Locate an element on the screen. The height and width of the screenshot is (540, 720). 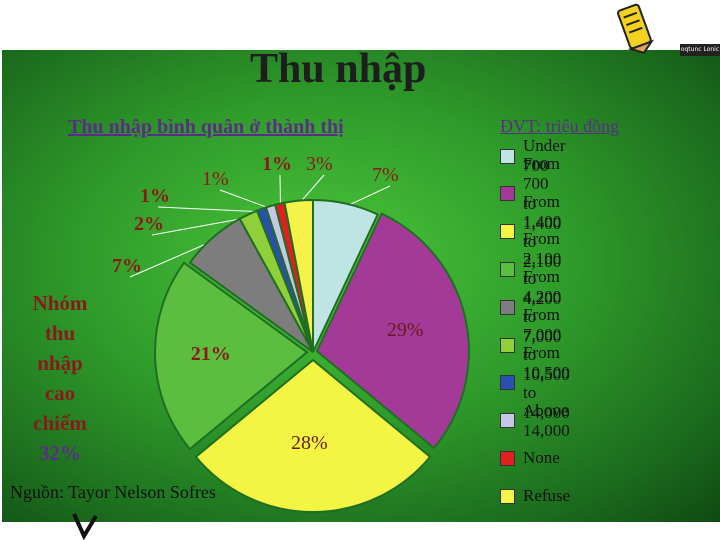
decorative-mark is located at coordinates (85, 526).